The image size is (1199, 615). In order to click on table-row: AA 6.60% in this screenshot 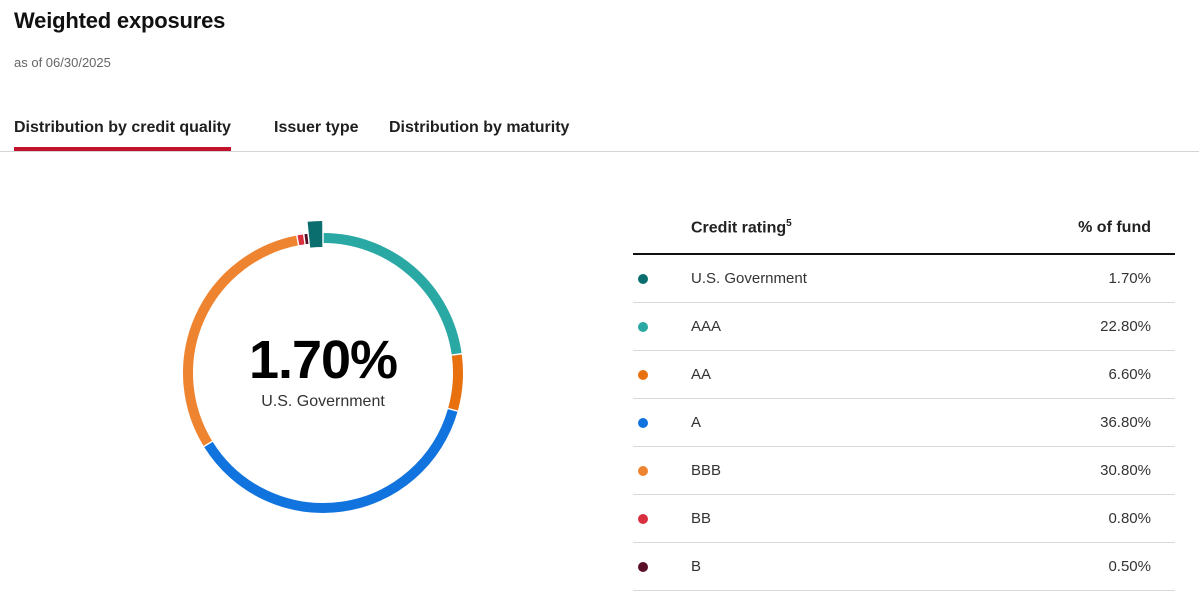, I will do `click(904, 374)`.